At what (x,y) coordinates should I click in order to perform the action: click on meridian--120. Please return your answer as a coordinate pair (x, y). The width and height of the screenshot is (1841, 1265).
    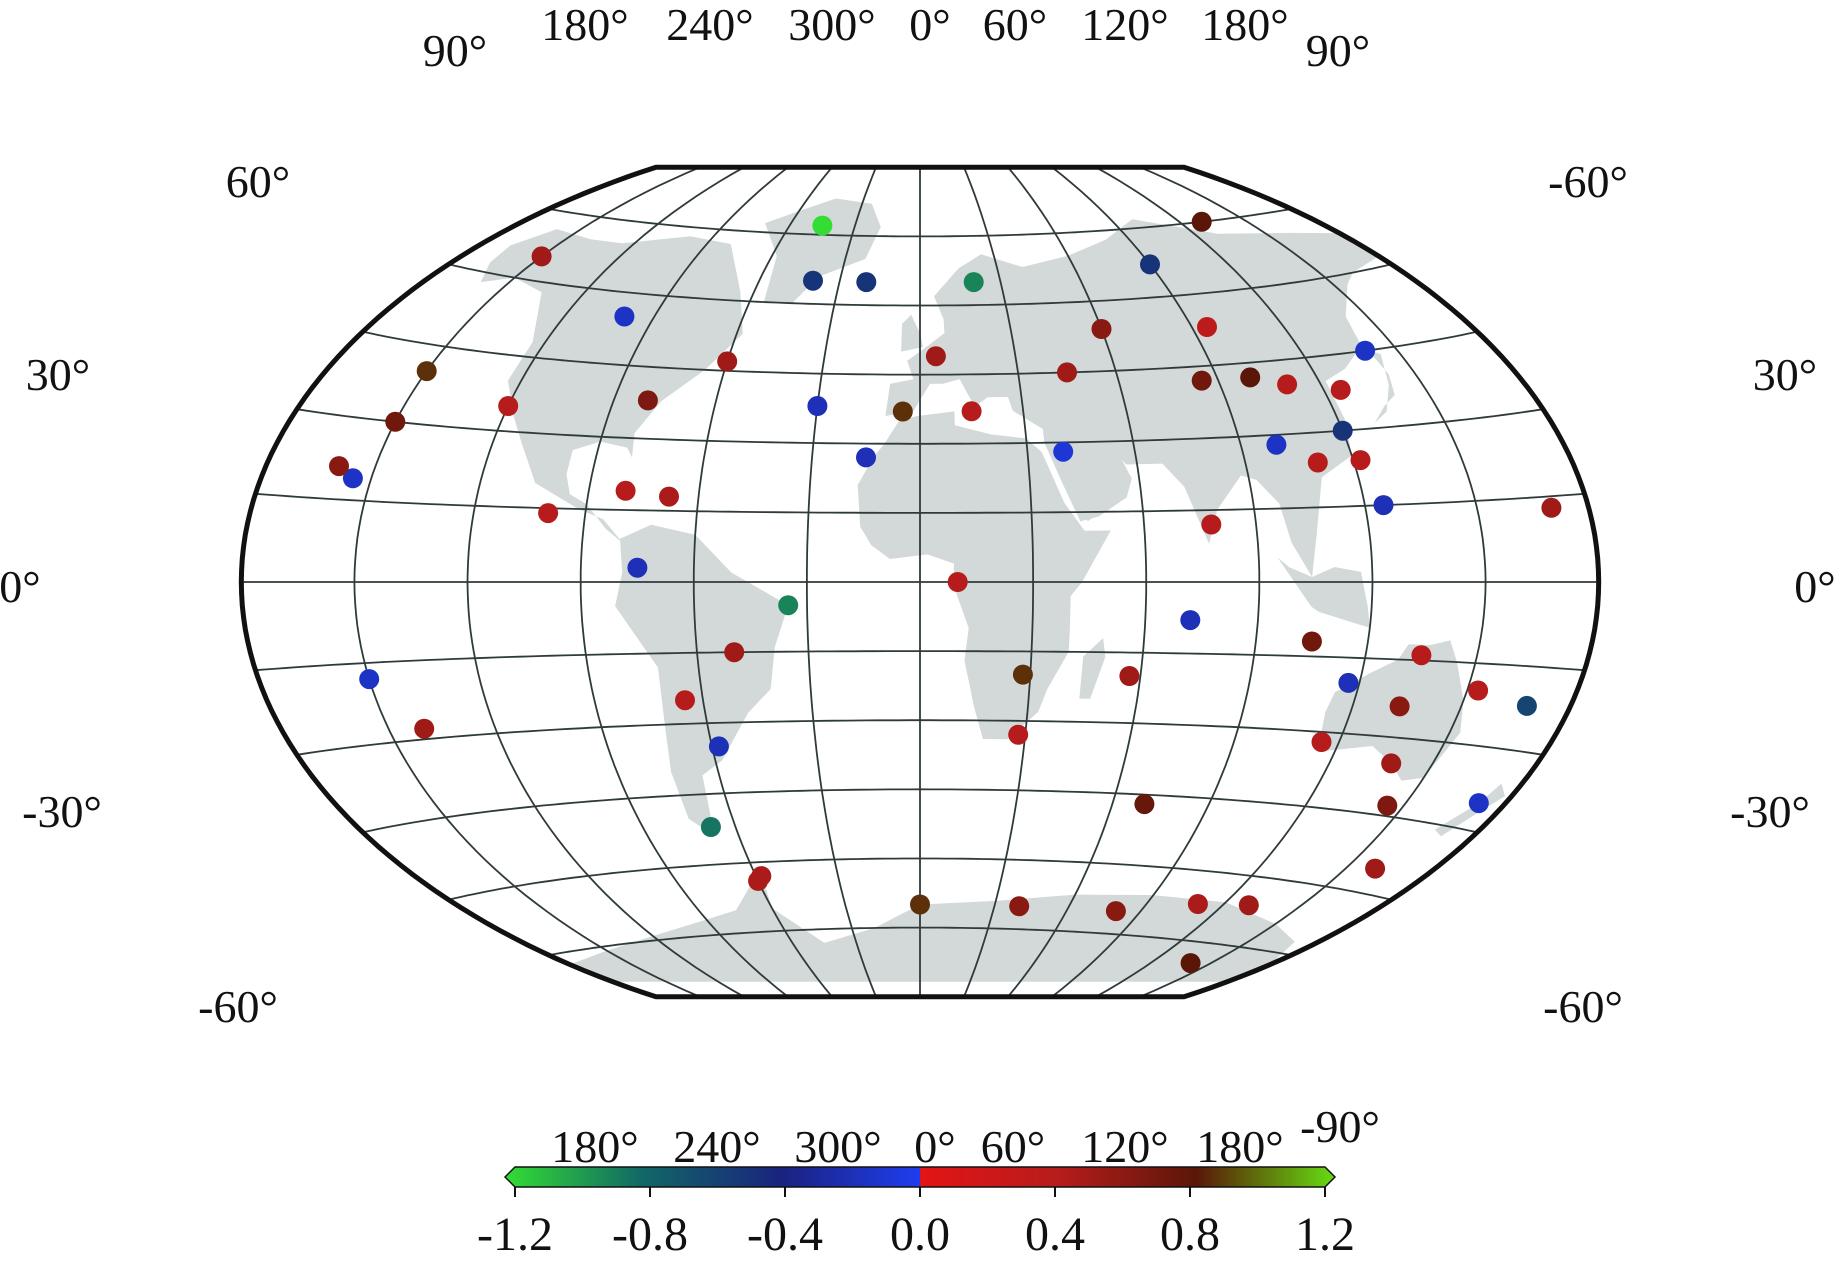
    Looking at the image, I should click on (605, 582).